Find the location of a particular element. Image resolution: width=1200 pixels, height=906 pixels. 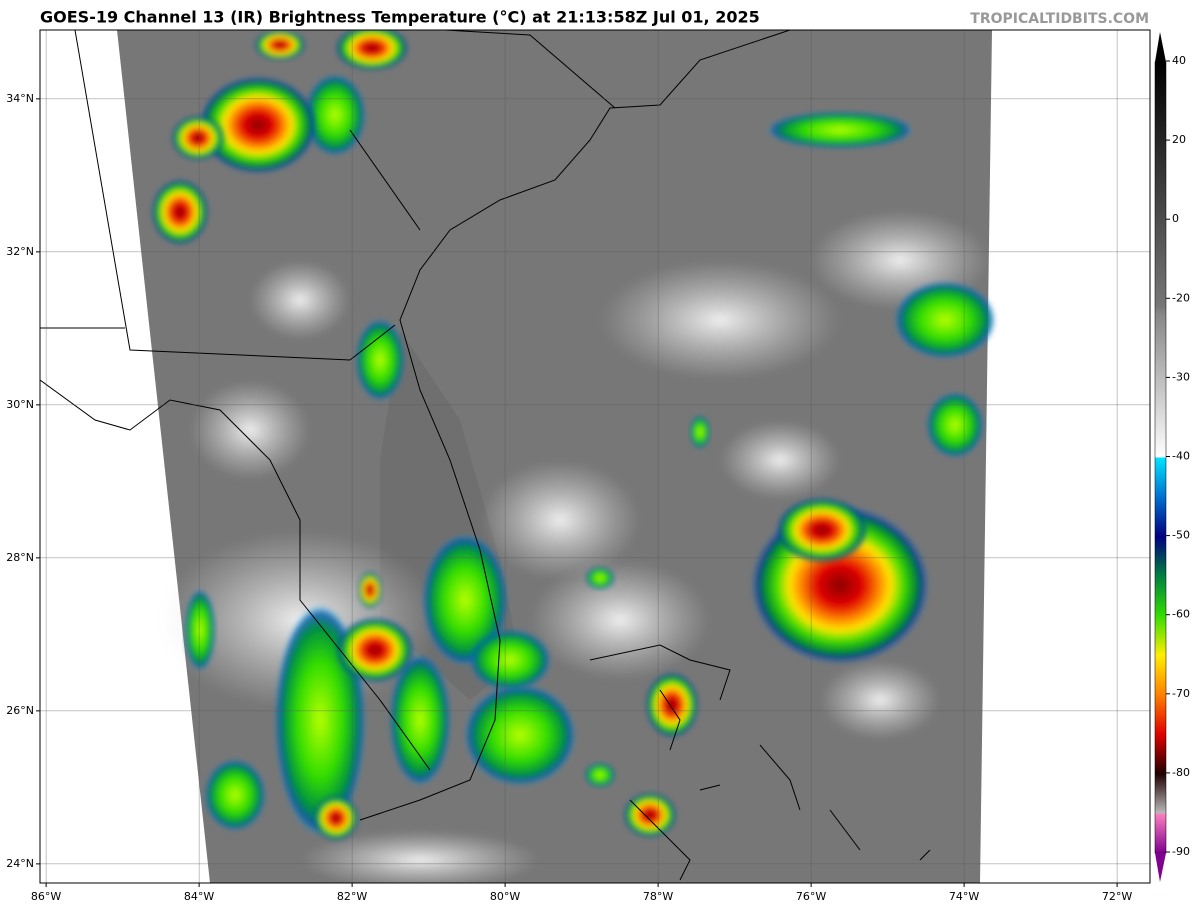

lat-tick-label: 26°N is located at coordinates (20, 710).